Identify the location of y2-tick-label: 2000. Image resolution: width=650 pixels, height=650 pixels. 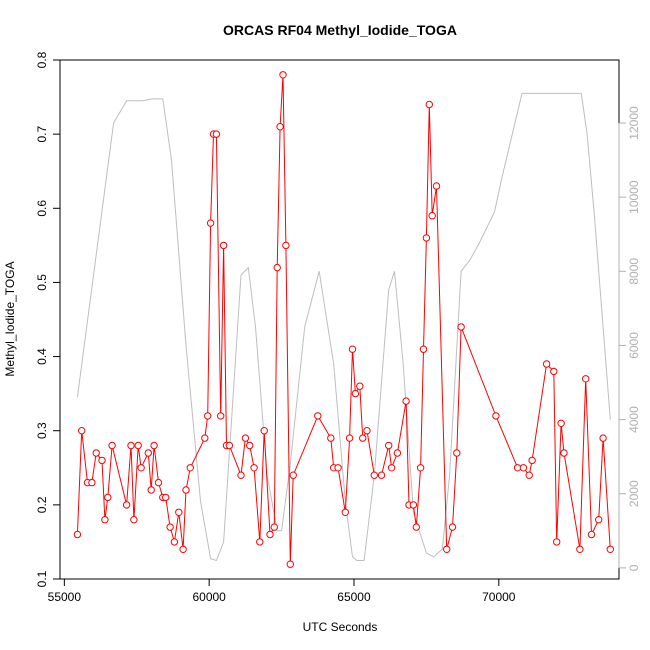
(634, 493).